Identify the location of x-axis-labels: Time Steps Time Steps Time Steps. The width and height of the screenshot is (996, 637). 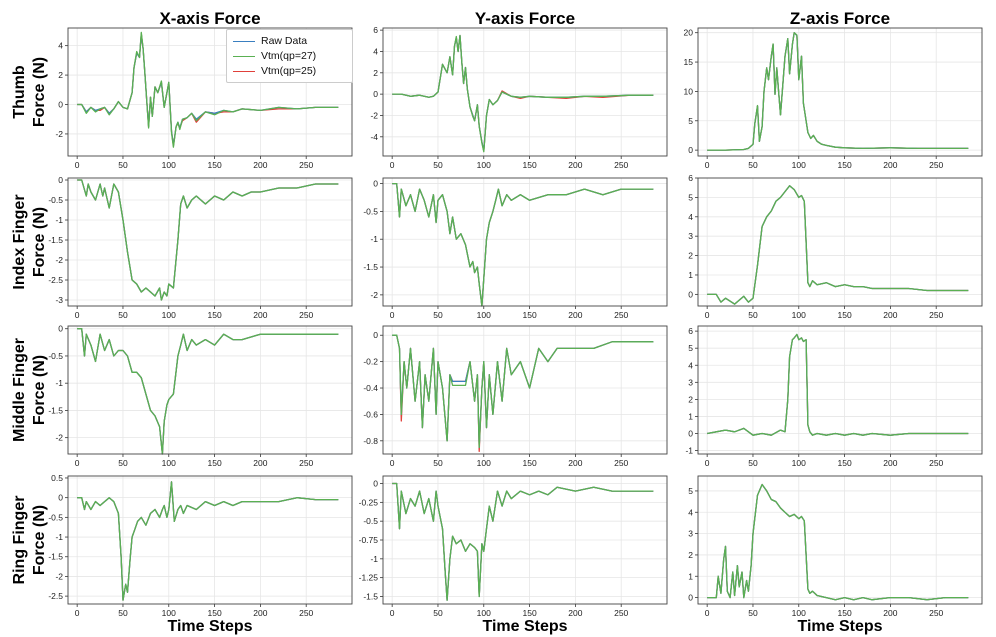
(524, 626).